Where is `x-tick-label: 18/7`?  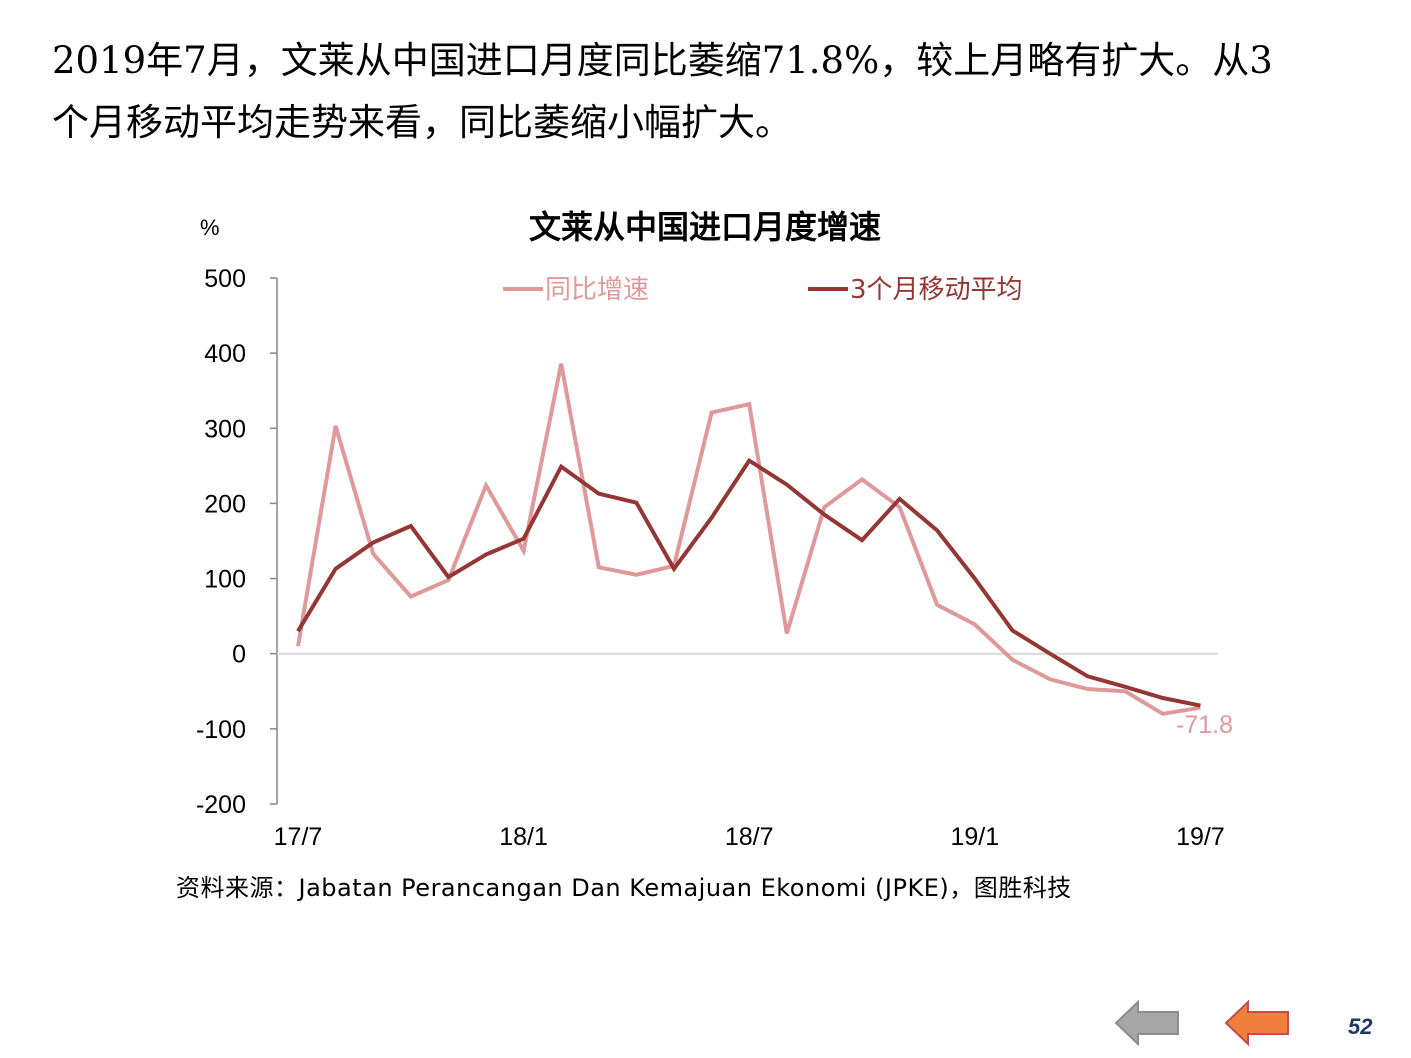 x-tick-label: 18/7 is located at coordinates (749, 837).